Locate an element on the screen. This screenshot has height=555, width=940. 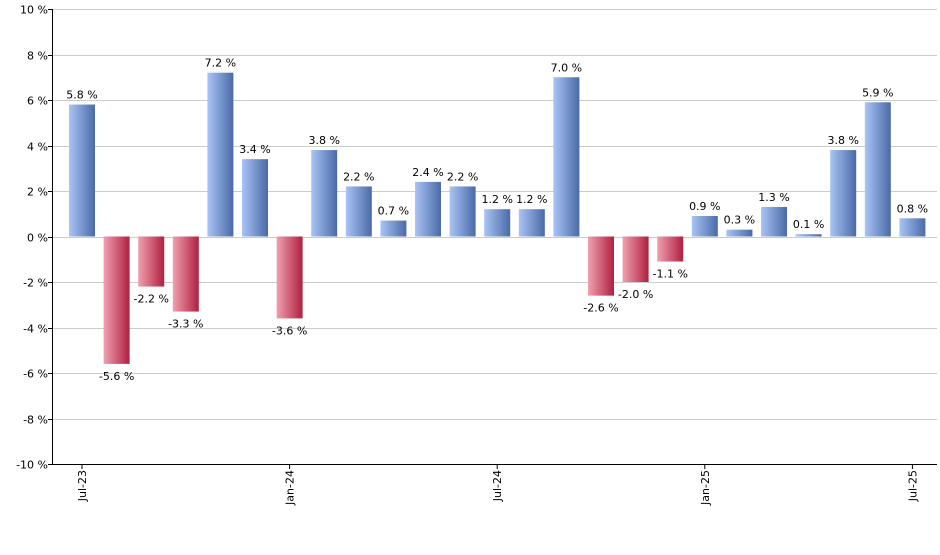
y-tick-label: -4 % is located at coordinates (35, 329).